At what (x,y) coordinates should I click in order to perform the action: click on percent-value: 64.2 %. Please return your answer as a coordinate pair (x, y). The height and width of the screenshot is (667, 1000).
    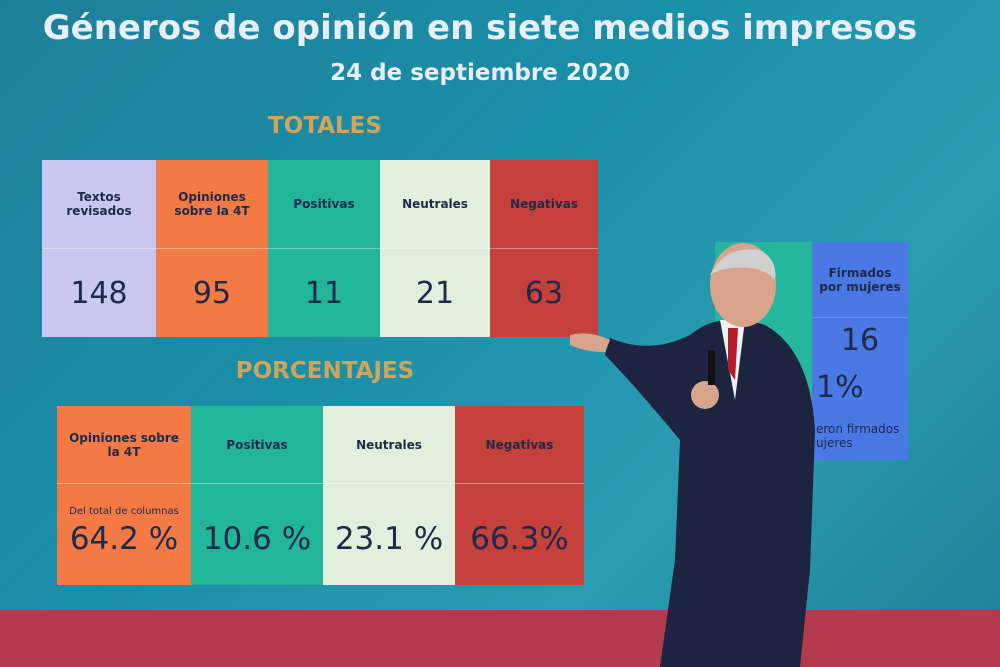
    Looking at the image, I should click on (124, 539).